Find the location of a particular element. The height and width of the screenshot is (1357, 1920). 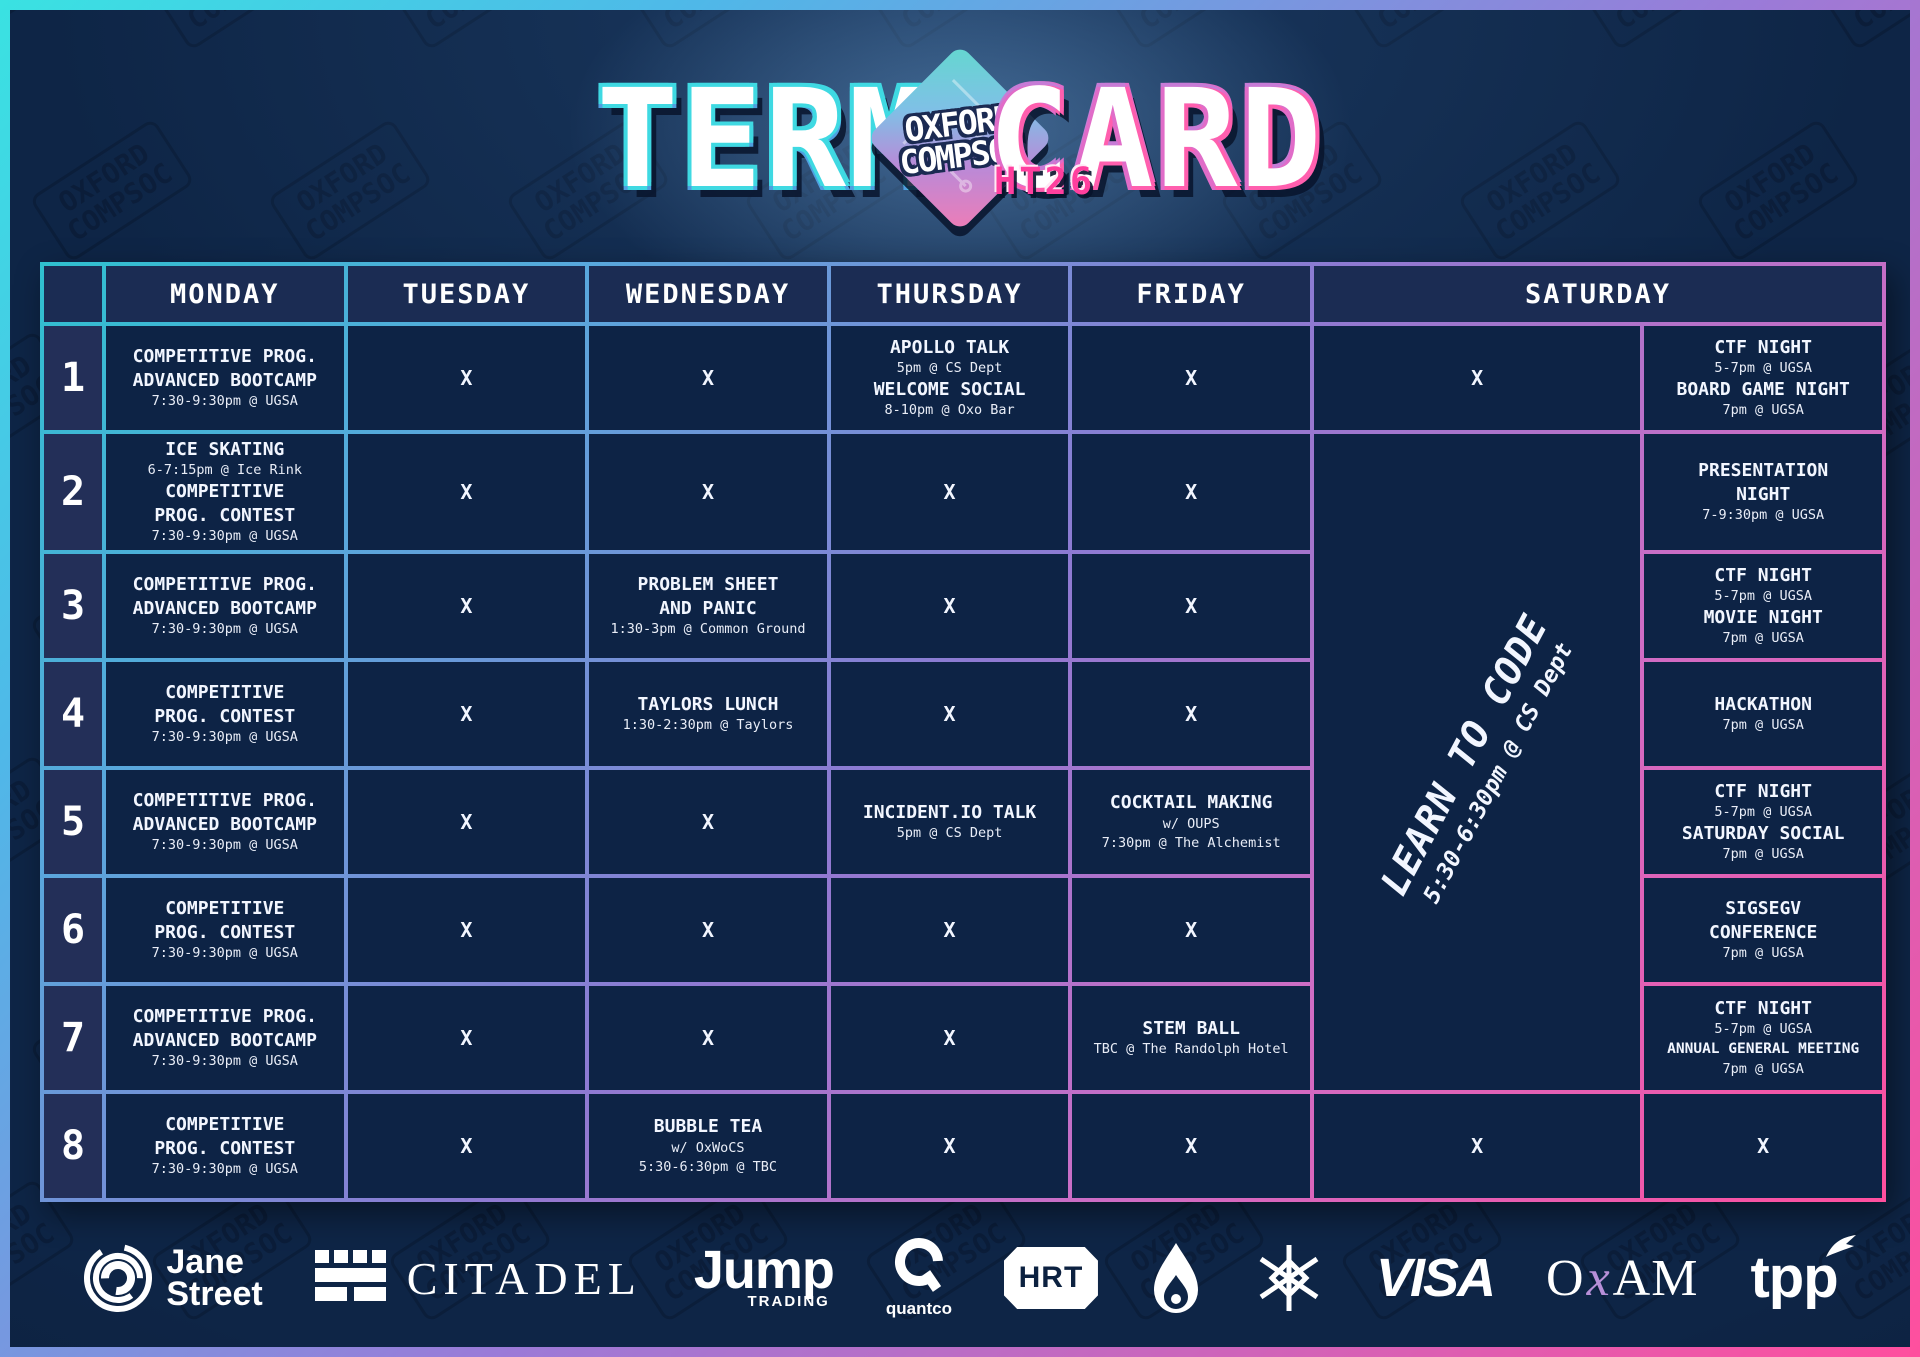

quantco-q-icon is located at coordinates (918, 1265).